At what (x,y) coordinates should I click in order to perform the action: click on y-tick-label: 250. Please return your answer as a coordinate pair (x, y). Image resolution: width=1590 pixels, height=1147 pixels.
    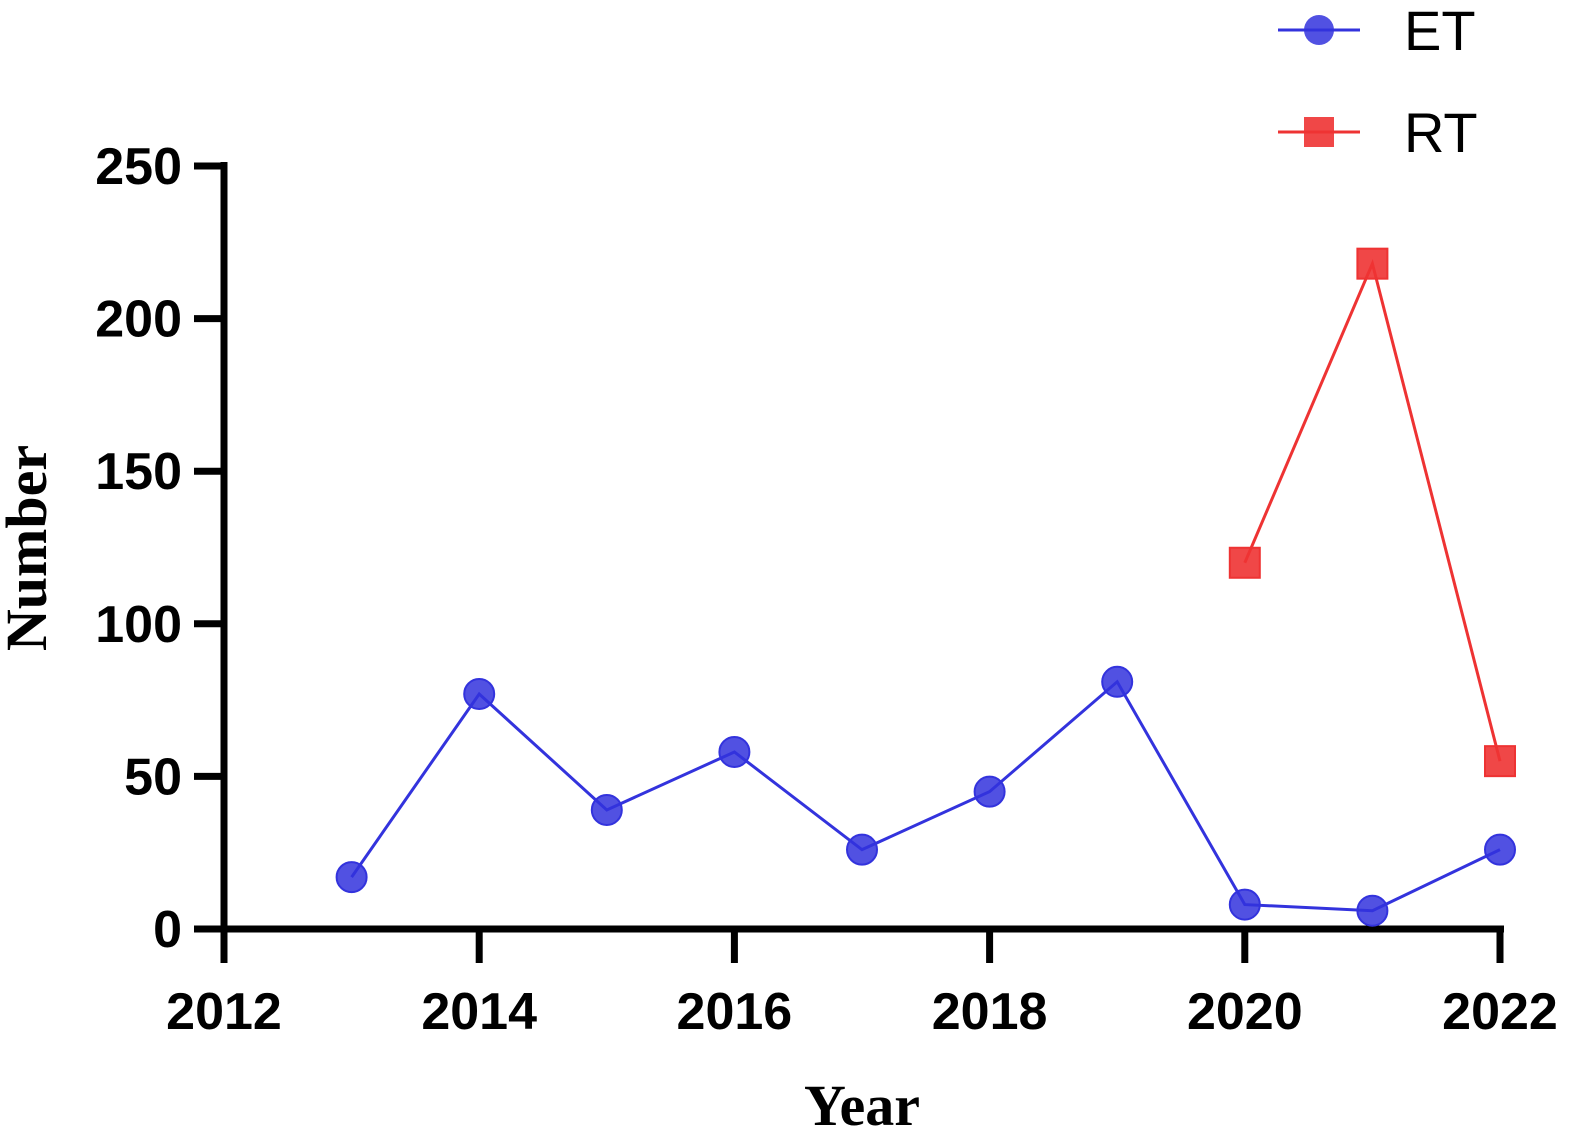
    Looking at the image, I should click on (138, 167).